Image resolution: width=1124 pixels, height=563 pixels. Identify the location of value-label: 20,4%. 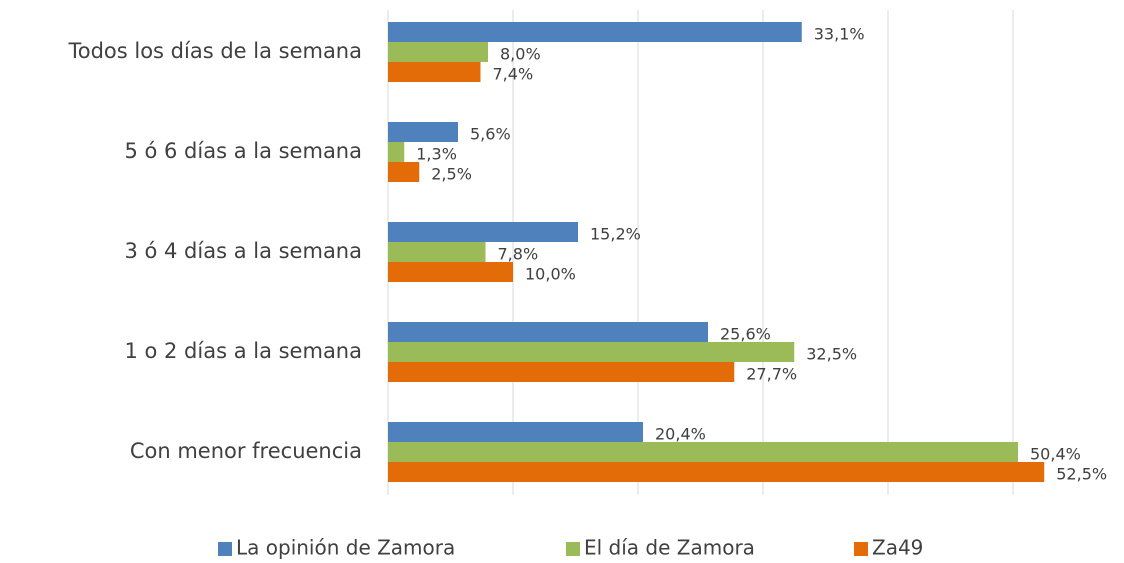
(680, 434).